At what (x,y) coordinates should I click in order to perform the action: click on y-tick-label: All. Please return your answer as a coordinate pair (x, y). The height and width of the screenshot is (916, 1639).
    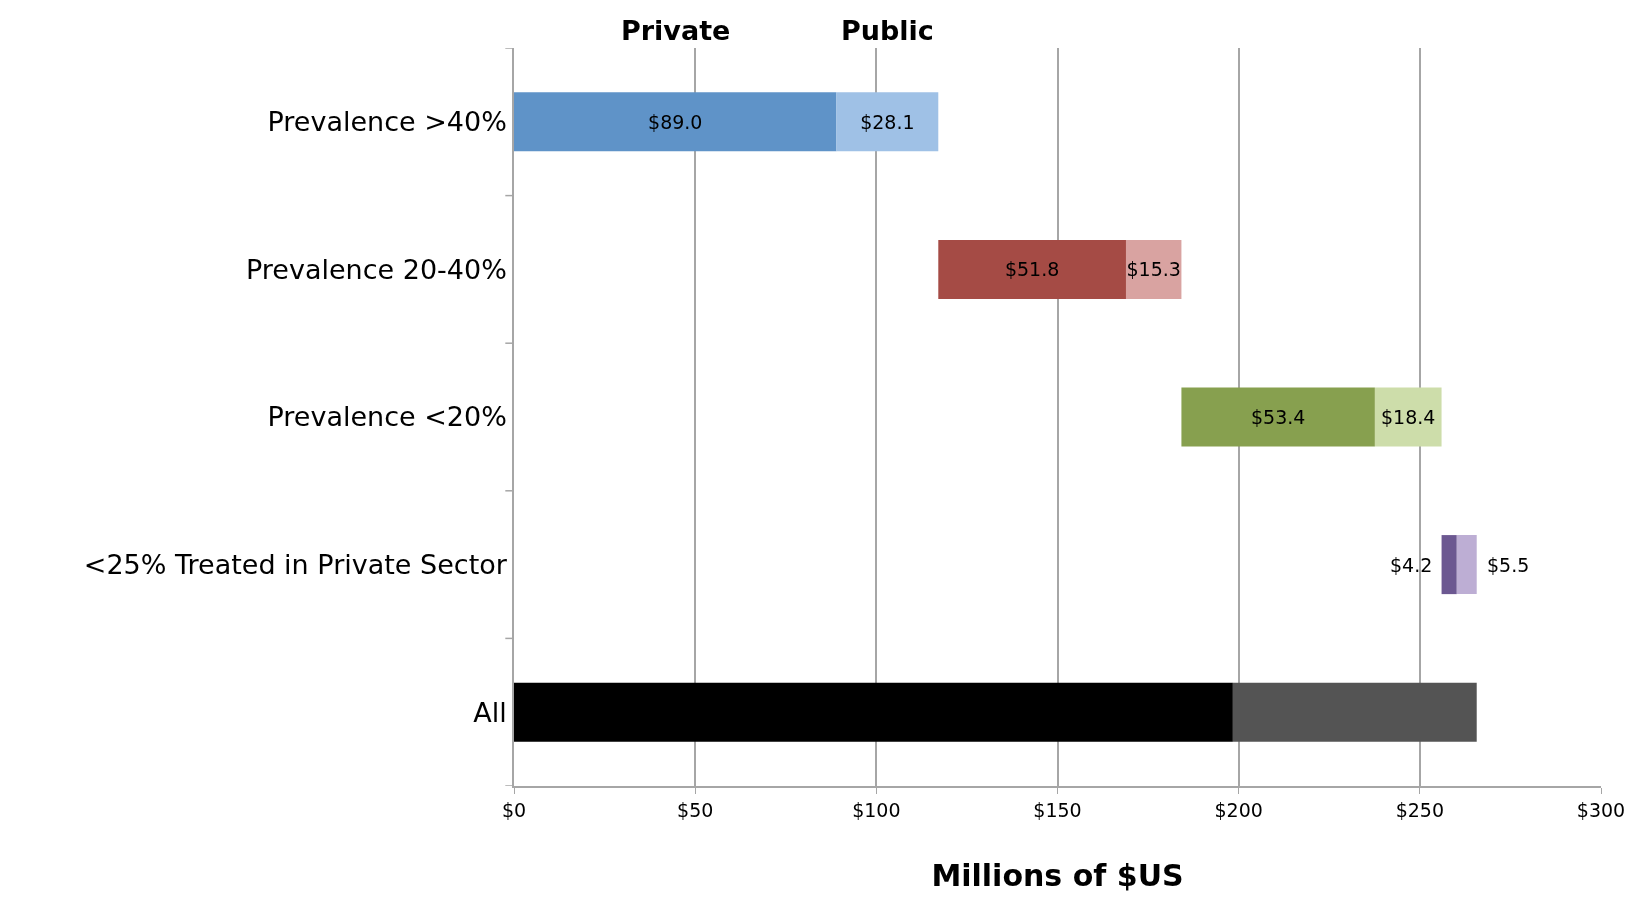
    Looking at the image, I should click on (490, 712).